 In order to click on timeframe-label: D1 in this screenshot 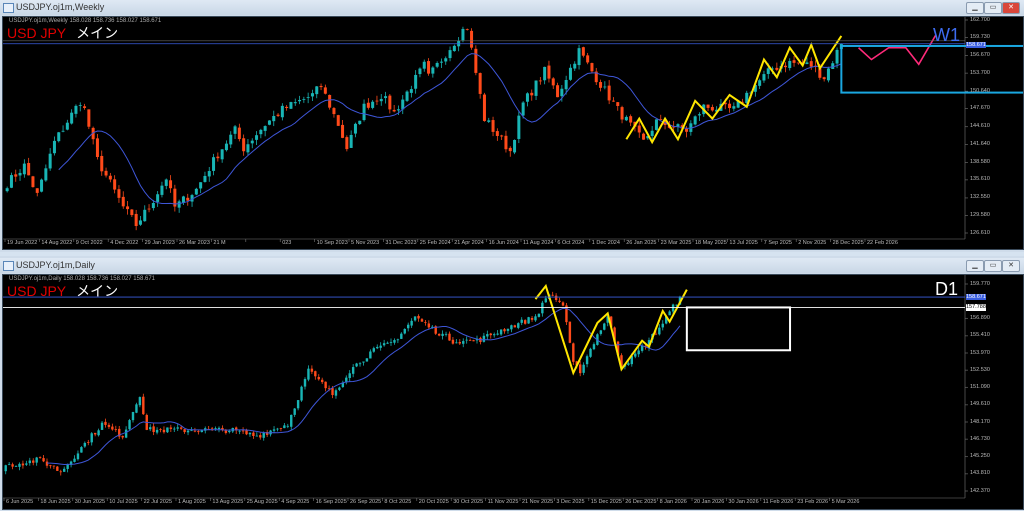, I will do `click(947, 289)`.